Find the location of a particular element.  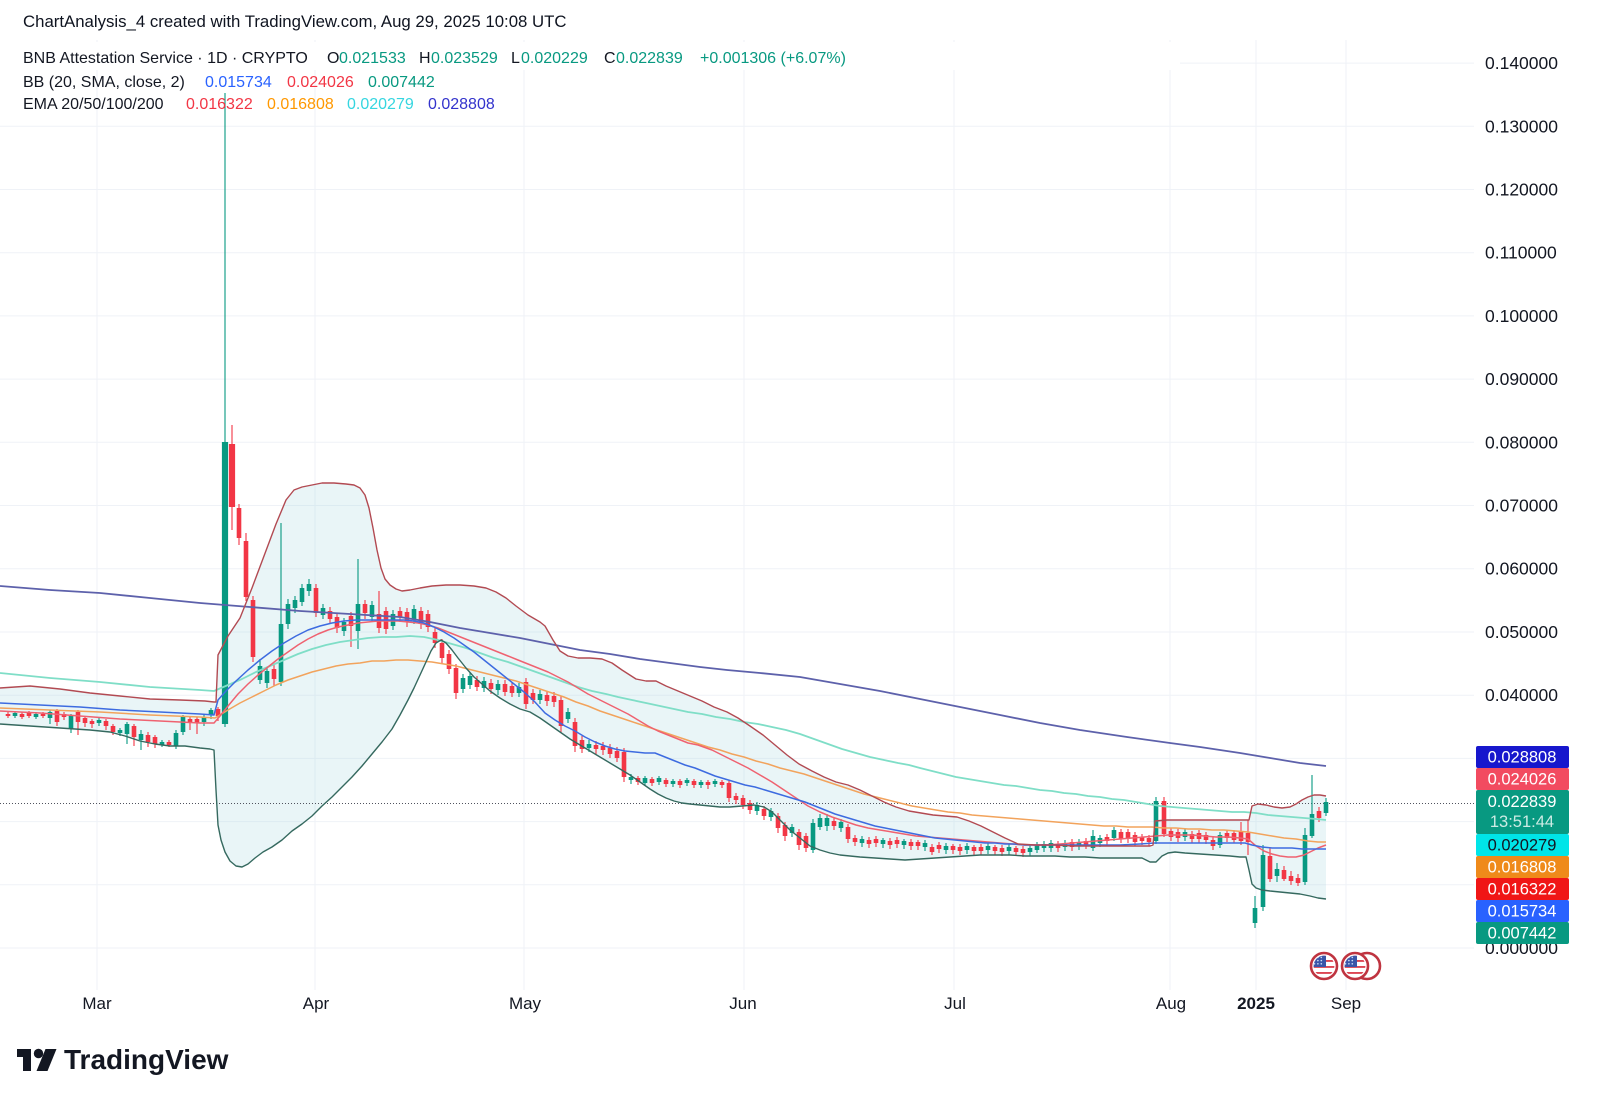

svg-text: C is located at coordinates (610, 58).